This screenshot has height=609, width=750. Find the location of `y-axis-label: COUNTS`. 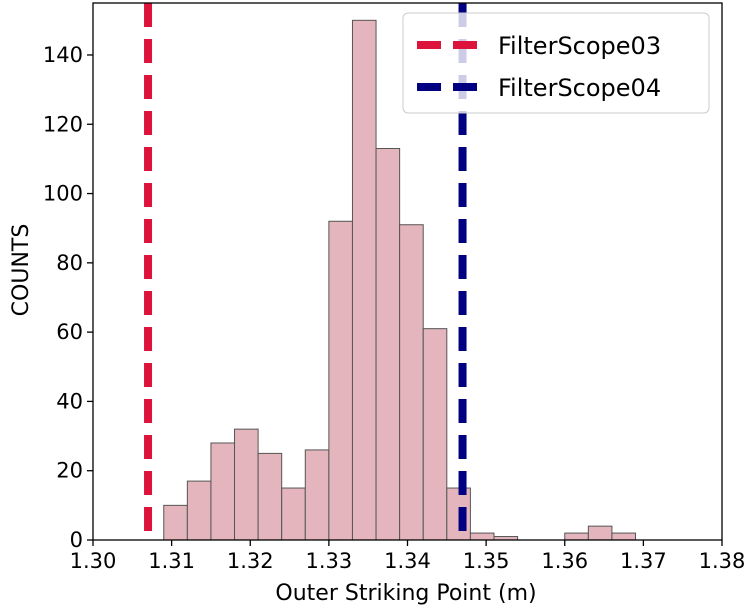

y-axis-label: COUNTS is located at coordinates (21, 270).